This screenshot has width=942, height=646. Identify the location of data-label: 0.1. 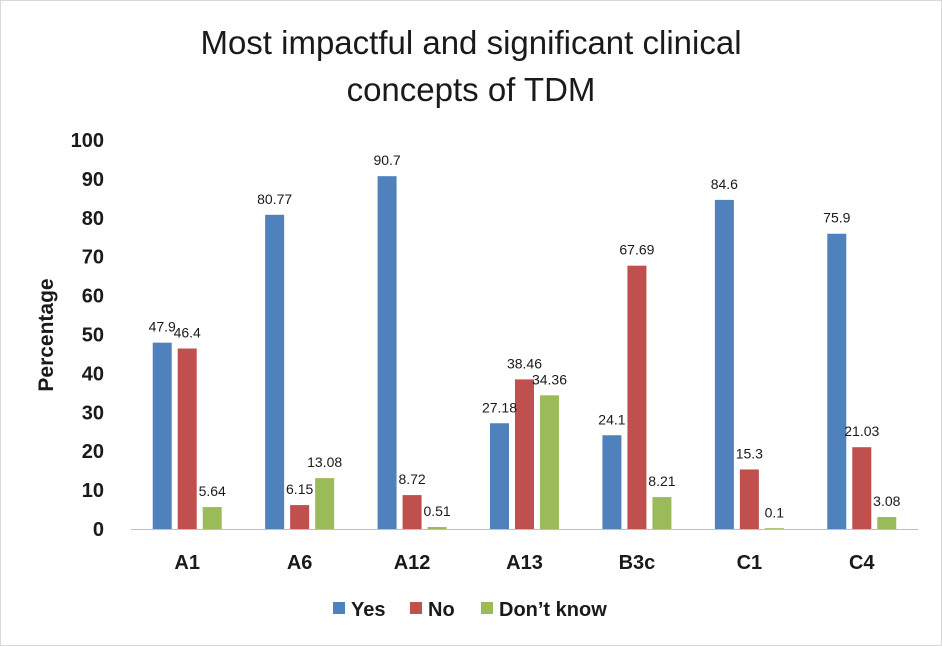
(775, 513).